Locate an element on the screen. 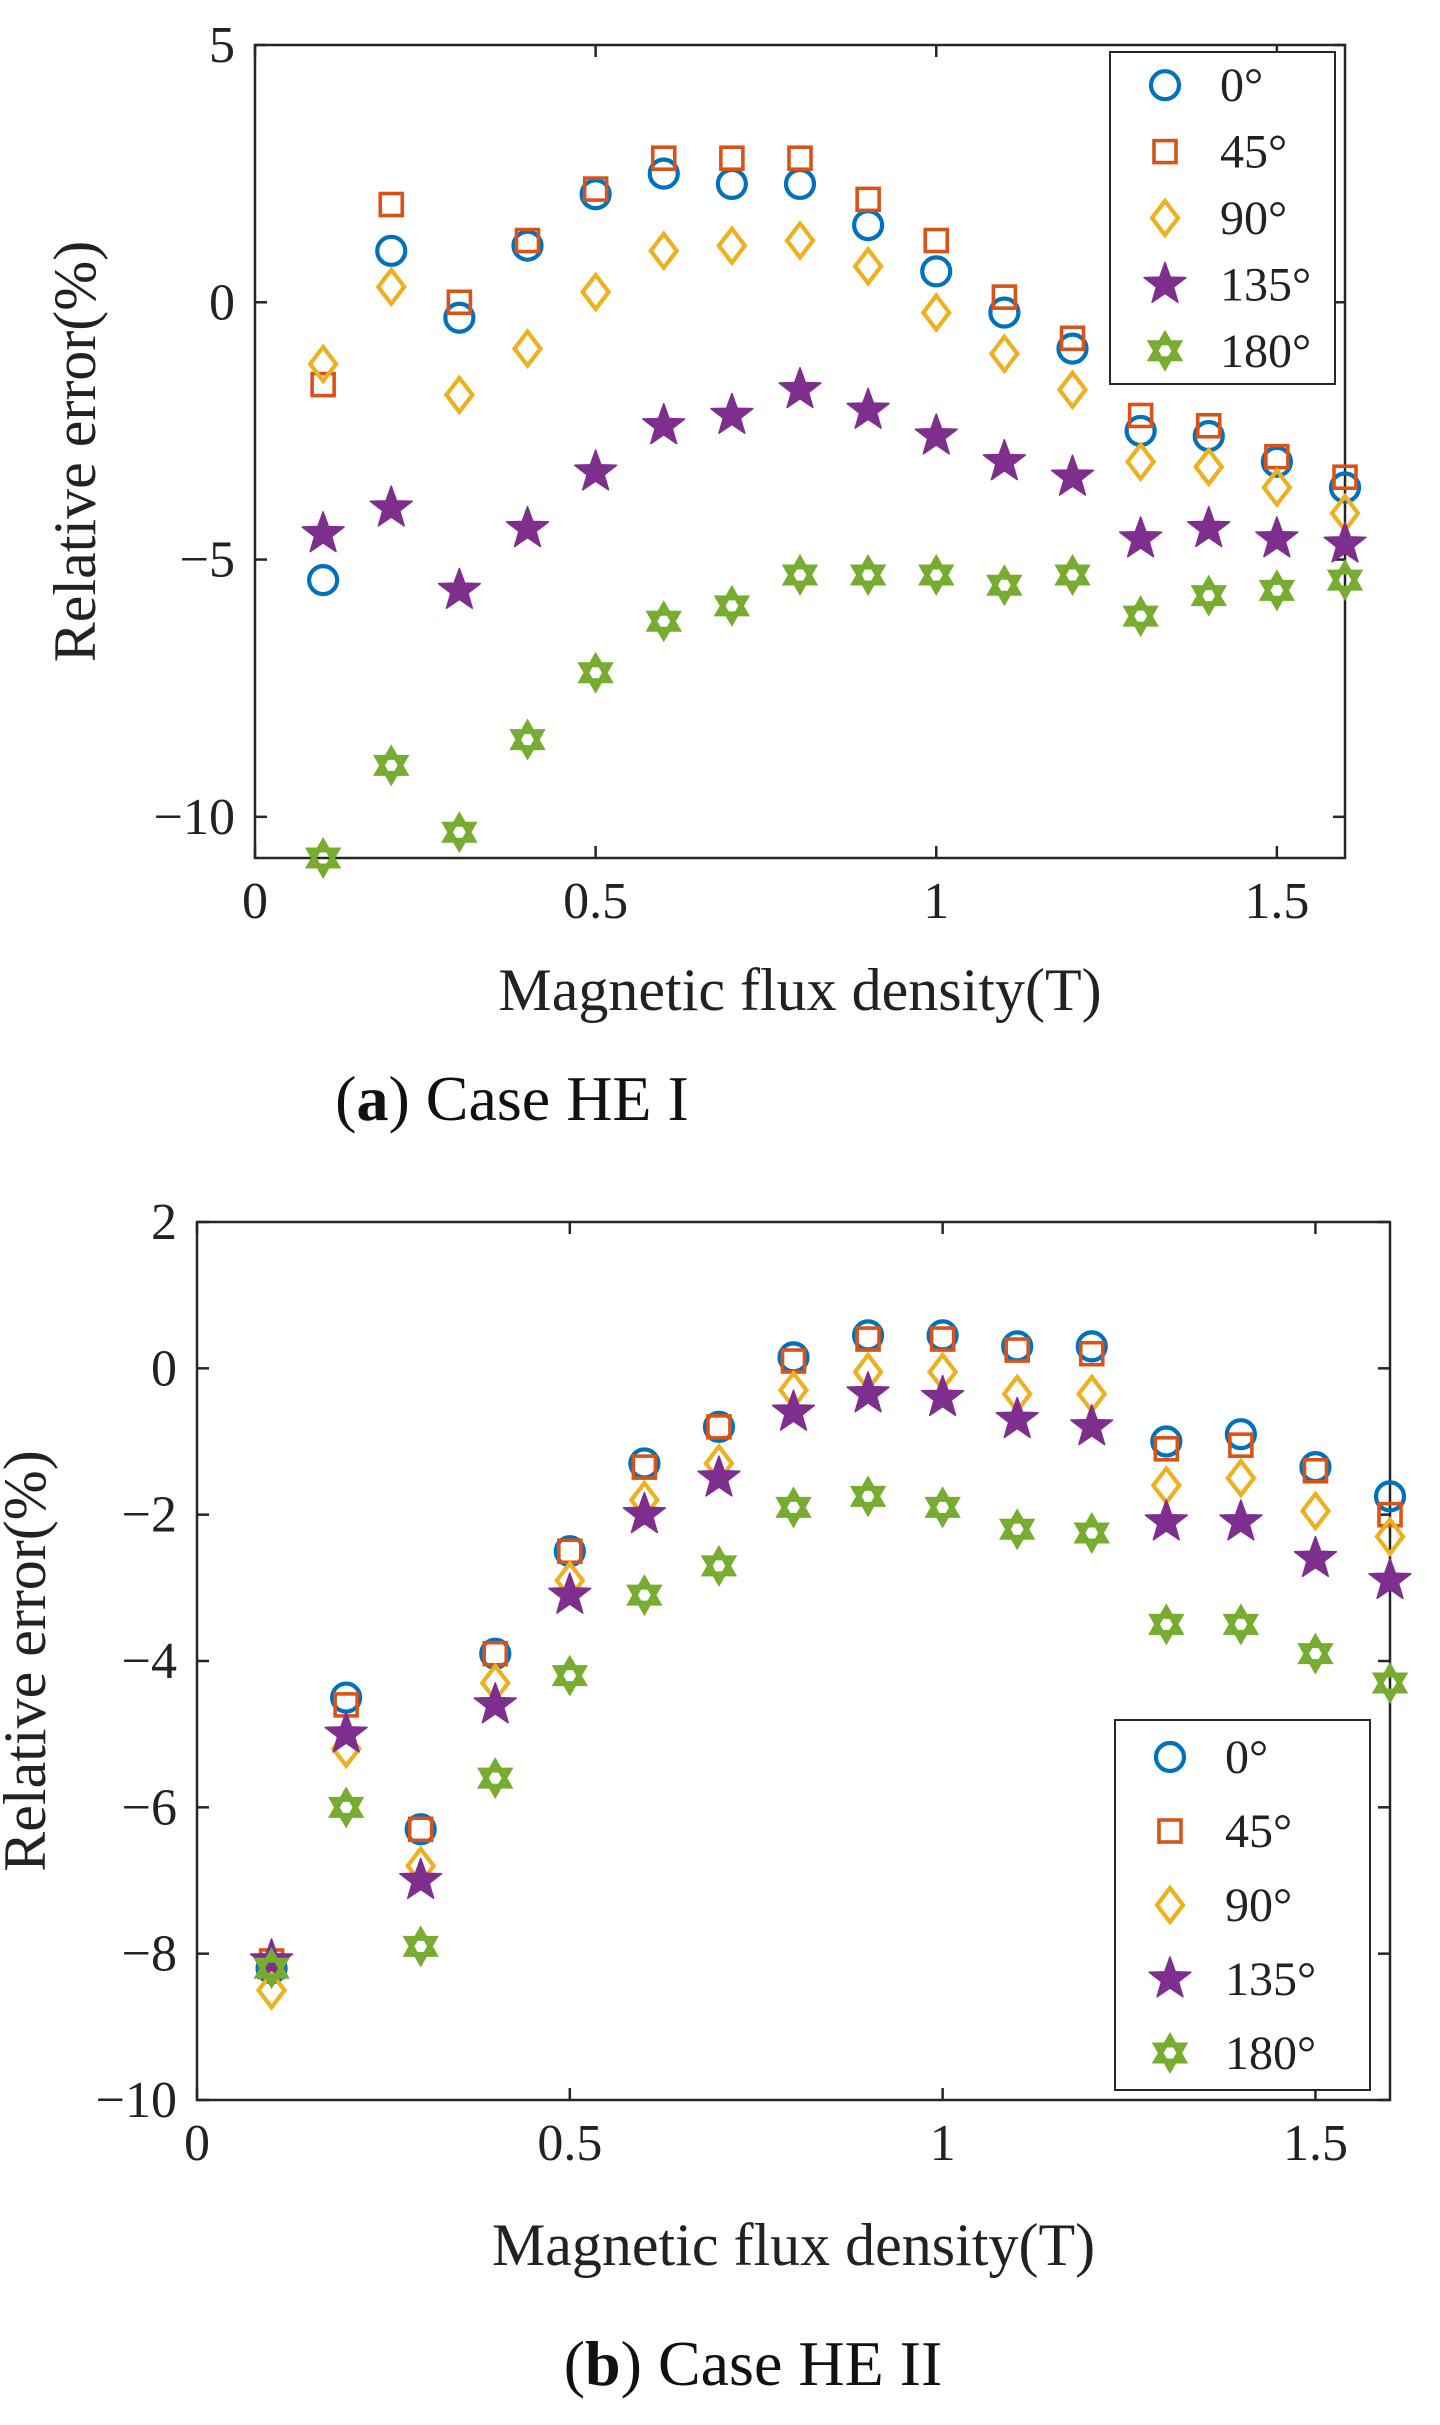 This screenshot has width=1440, height=2425. legend-marker-up is located at coordinates (1170, 2048).